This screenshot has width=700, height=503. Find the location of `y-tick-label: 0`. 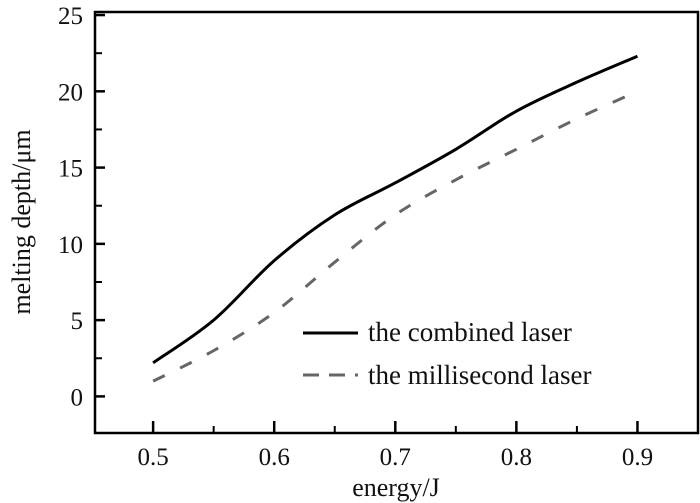

y-tick-label: 0 is located at coordinates (77, 397).